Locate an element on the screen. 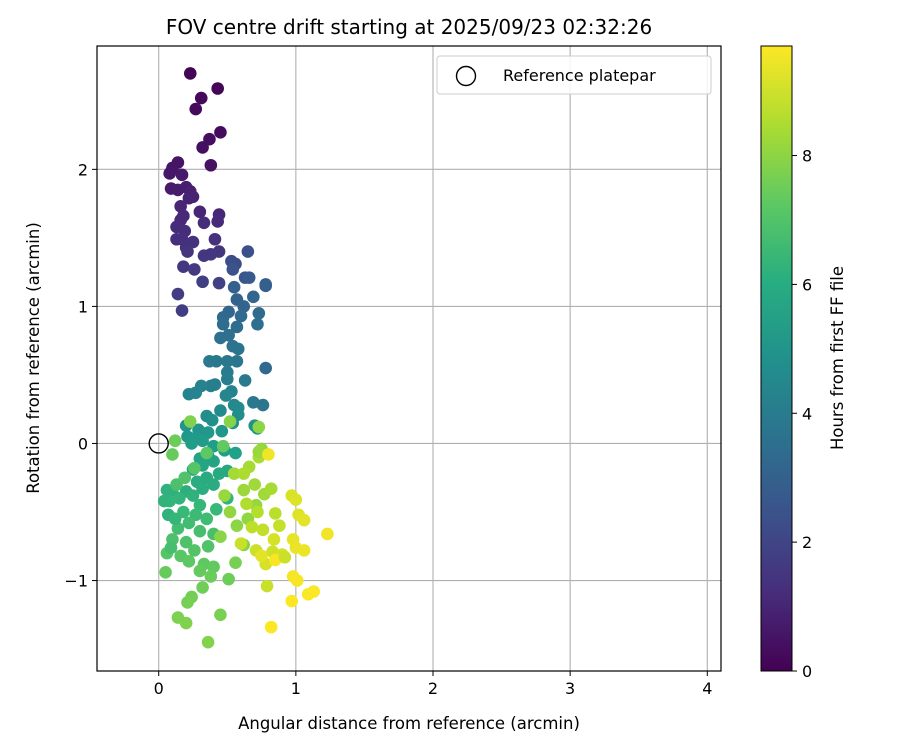 Image resolution: width=900 pixels, height=750 pixels. x-axis-label: Angular distance from reference (arcmin) is located at coordinates (409, 723).